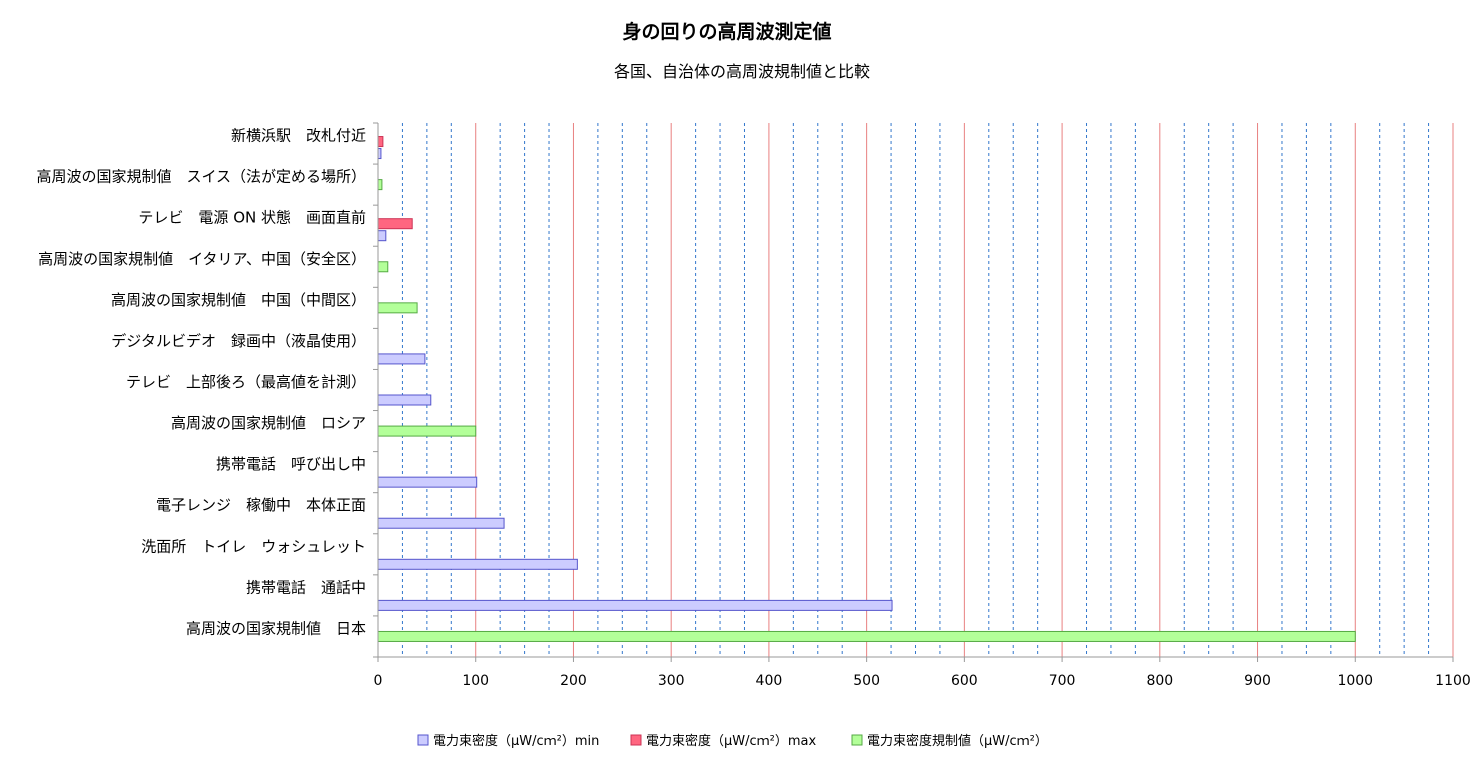  I want to click on chart-subtitle: 各国、自治体の高周波規制値と比較, so click(742, 71).